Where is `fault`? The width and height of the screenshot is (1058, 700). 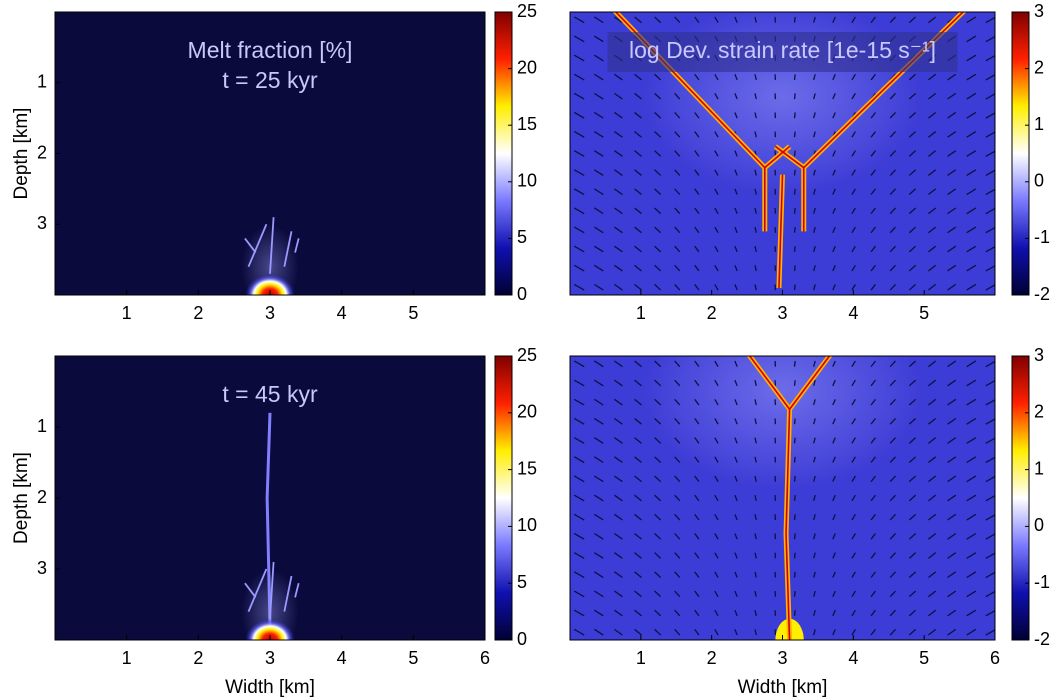
fault is located at coordinates (789, 498).